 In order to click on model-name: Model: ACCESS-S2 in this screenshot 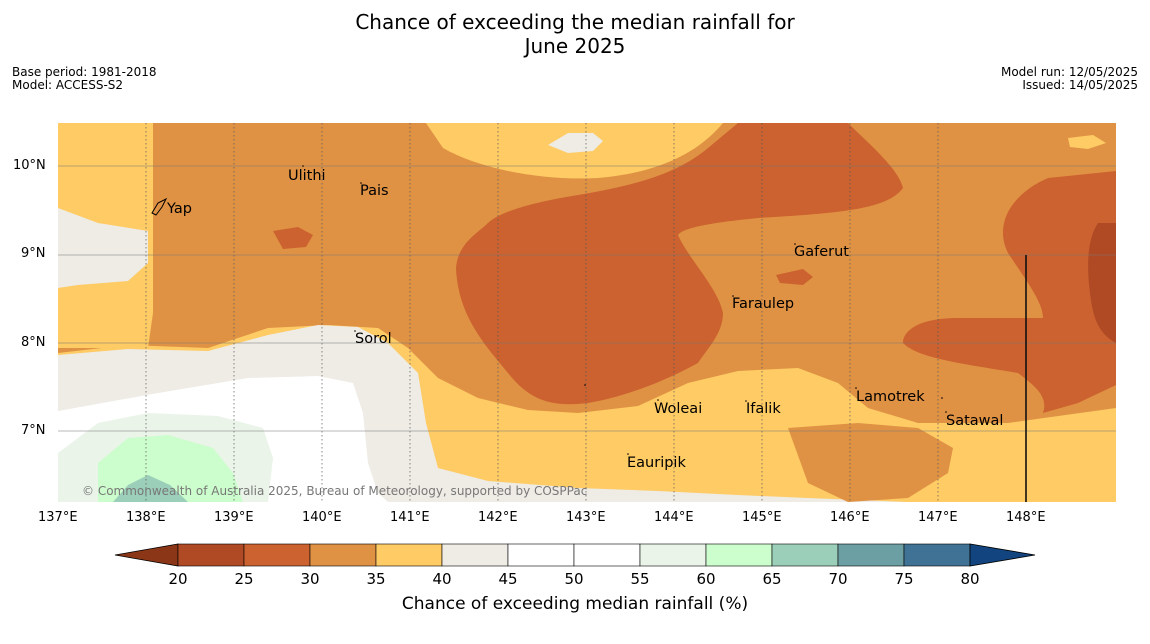, I will do `click(68, 85)`.